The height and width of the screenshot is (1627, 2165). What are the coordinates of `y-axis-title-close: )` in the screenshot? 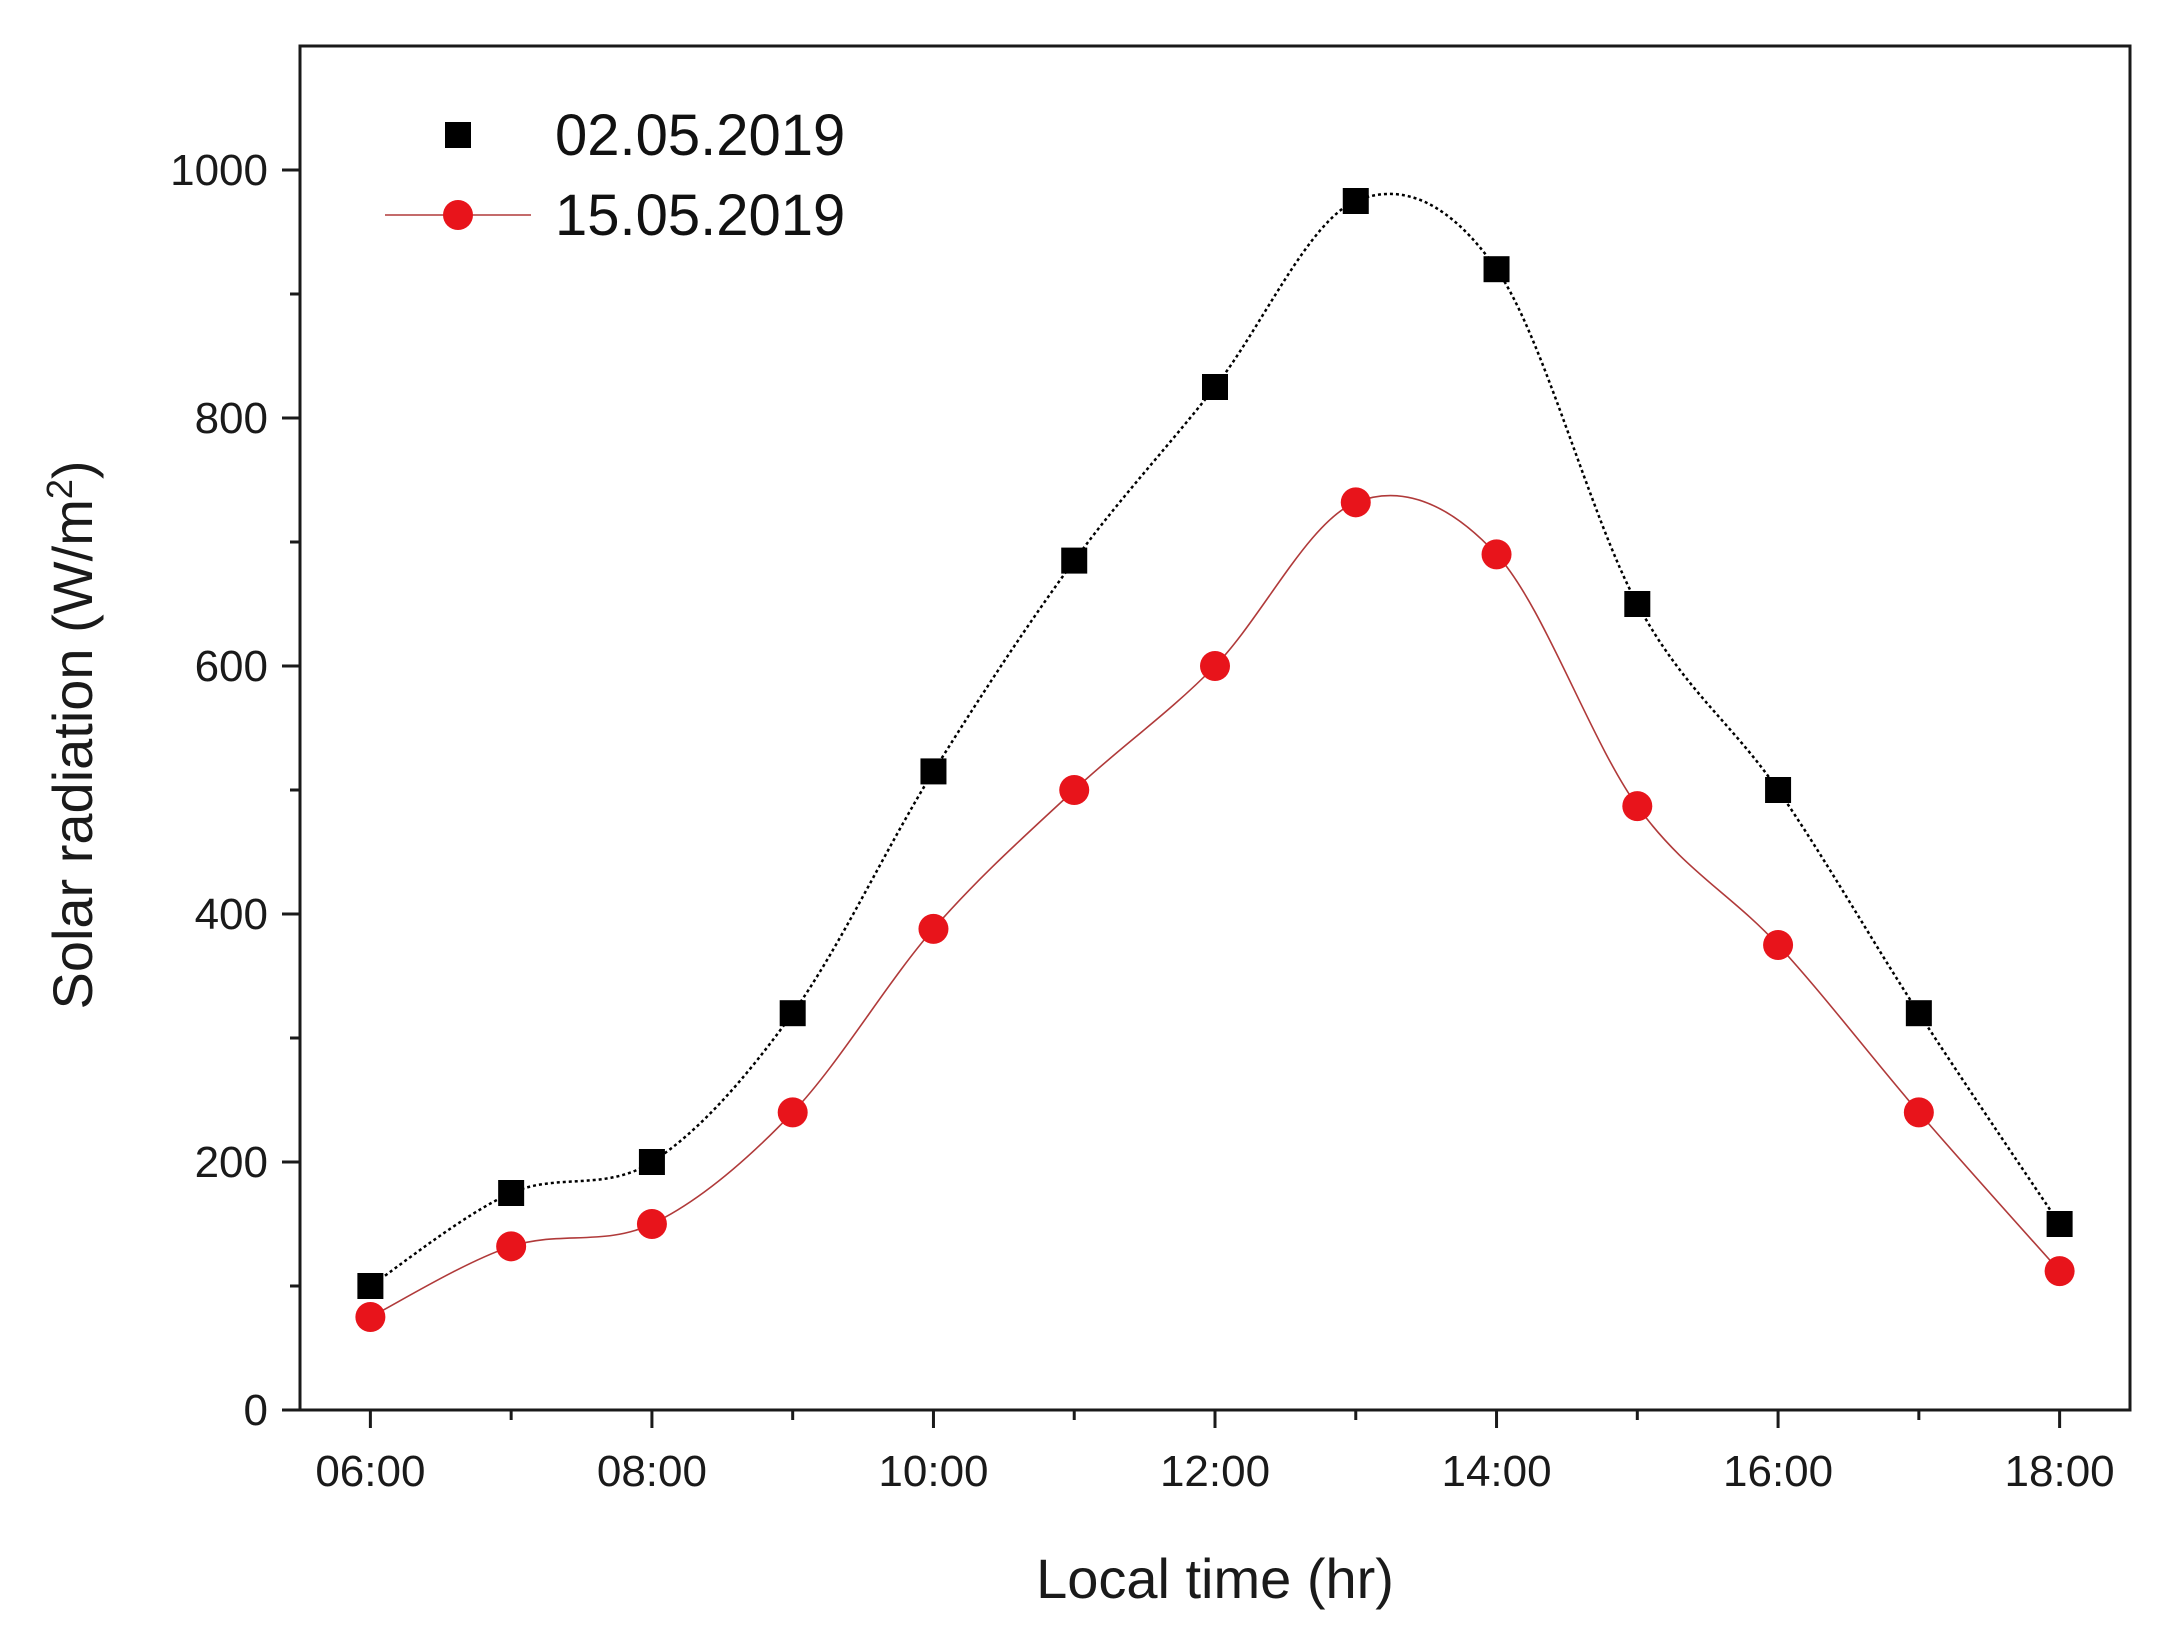 It's located at (72, 469).